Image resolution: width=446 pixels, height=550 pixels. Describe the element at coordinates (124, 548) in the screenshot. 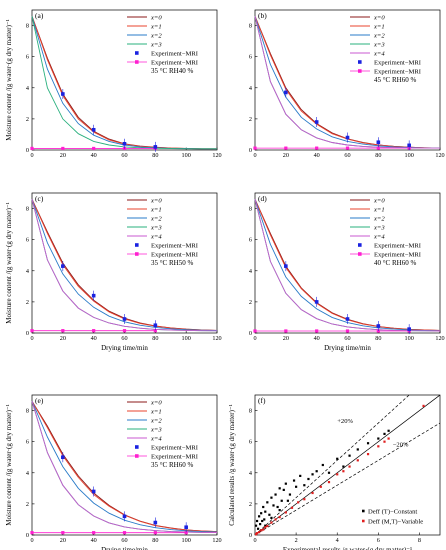

I see `x-axis-label: Drying time/min` at that location.